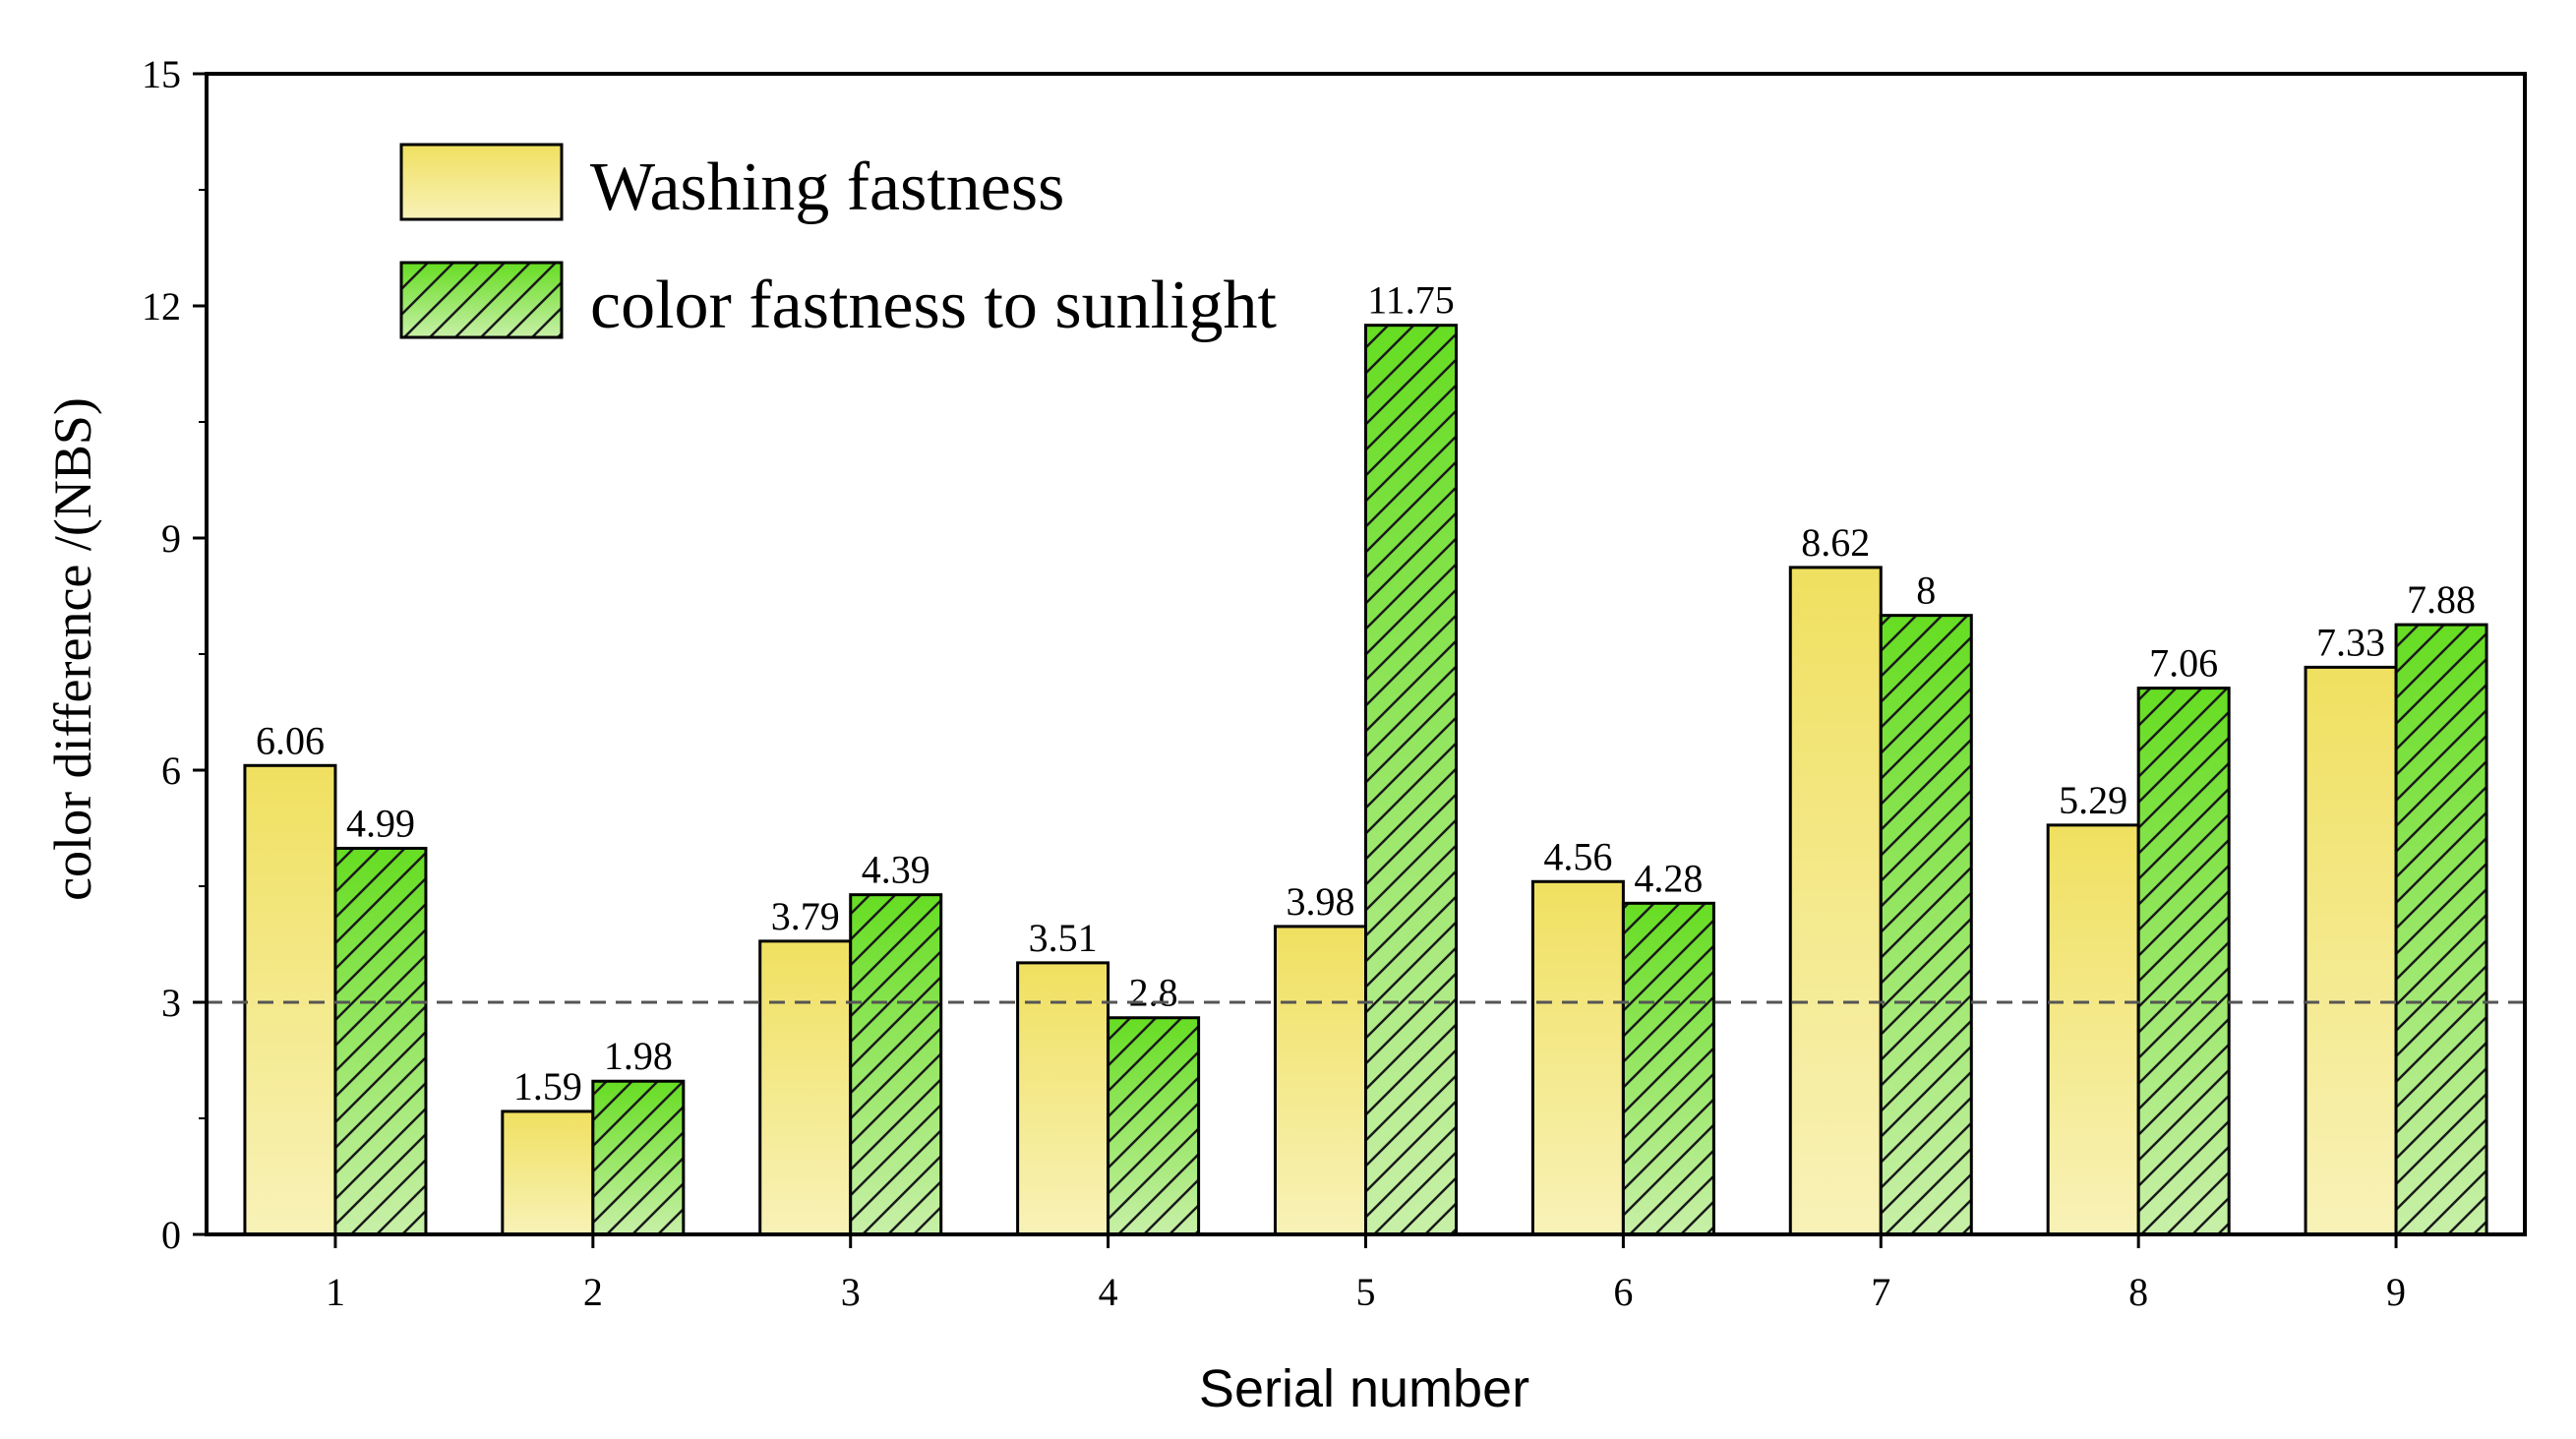 The width and height of the screenshot is (2576, 1439). I want to click on data-label-s0-5: 3.98, so click(1321, 901).